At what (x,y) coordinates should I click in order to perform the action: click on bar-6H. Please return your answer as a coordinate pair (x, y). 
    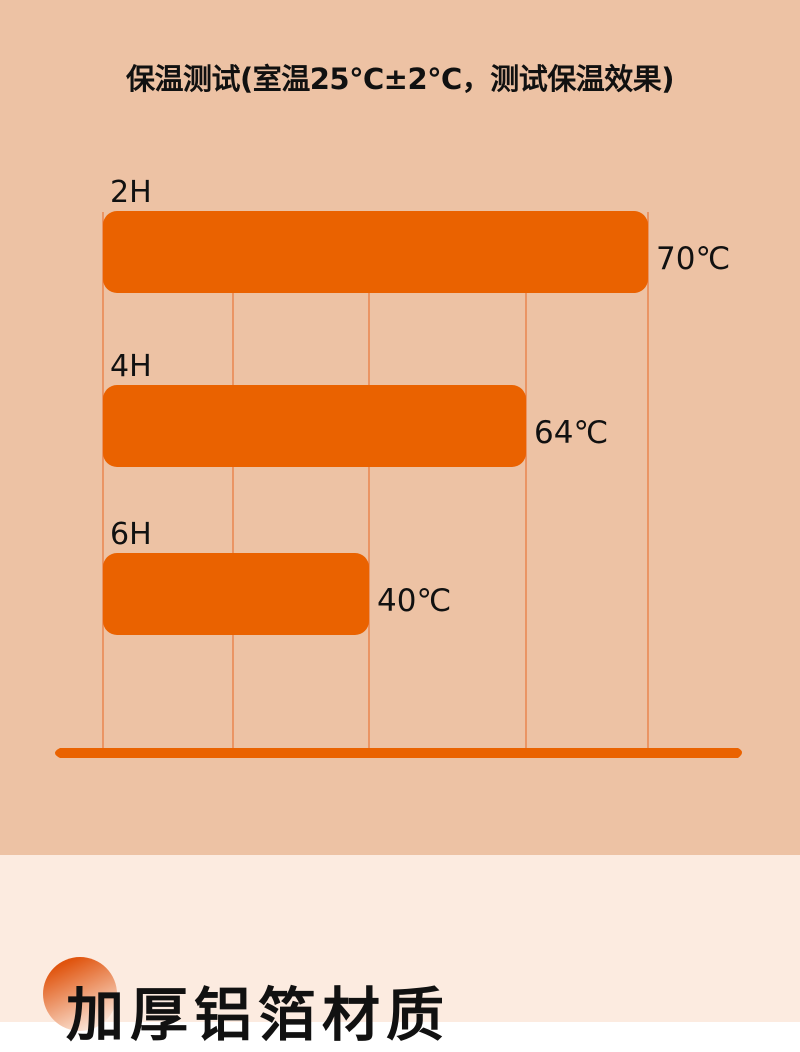
    Looking at the image, I should click on (236, 594).